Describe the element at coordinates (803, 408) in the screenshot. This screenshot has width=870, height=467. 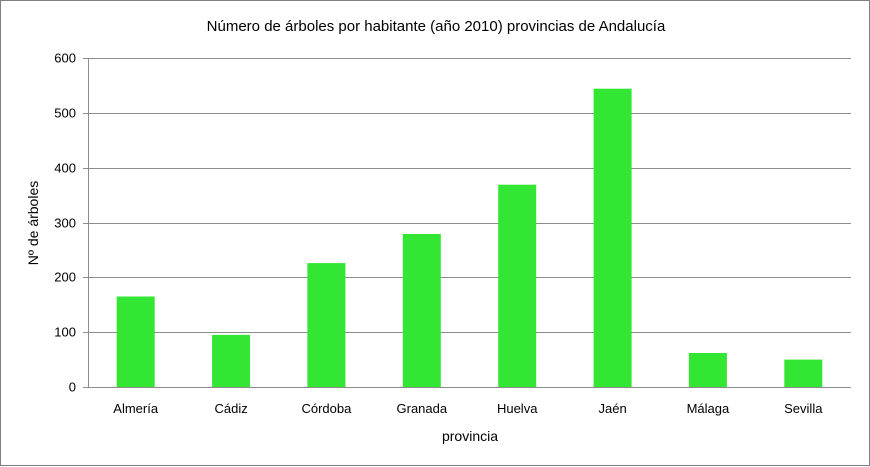
I see `x-tick-label: Sevilla` at that location.